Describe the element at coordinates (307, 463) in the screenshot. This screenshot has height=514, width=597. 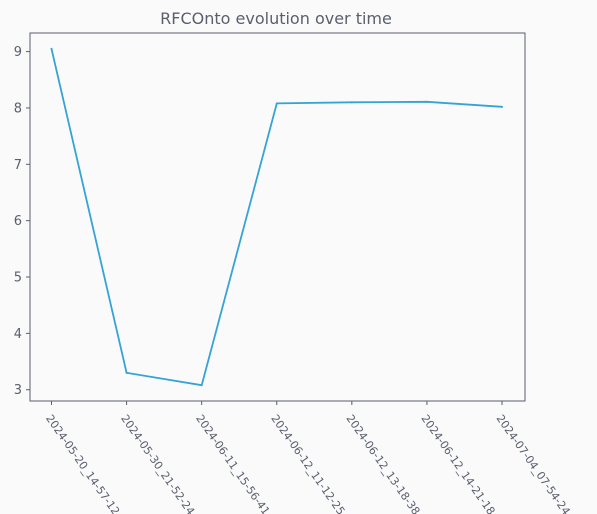
I see `x-tick-label: 2024-06-12_11-12-25` at that location.